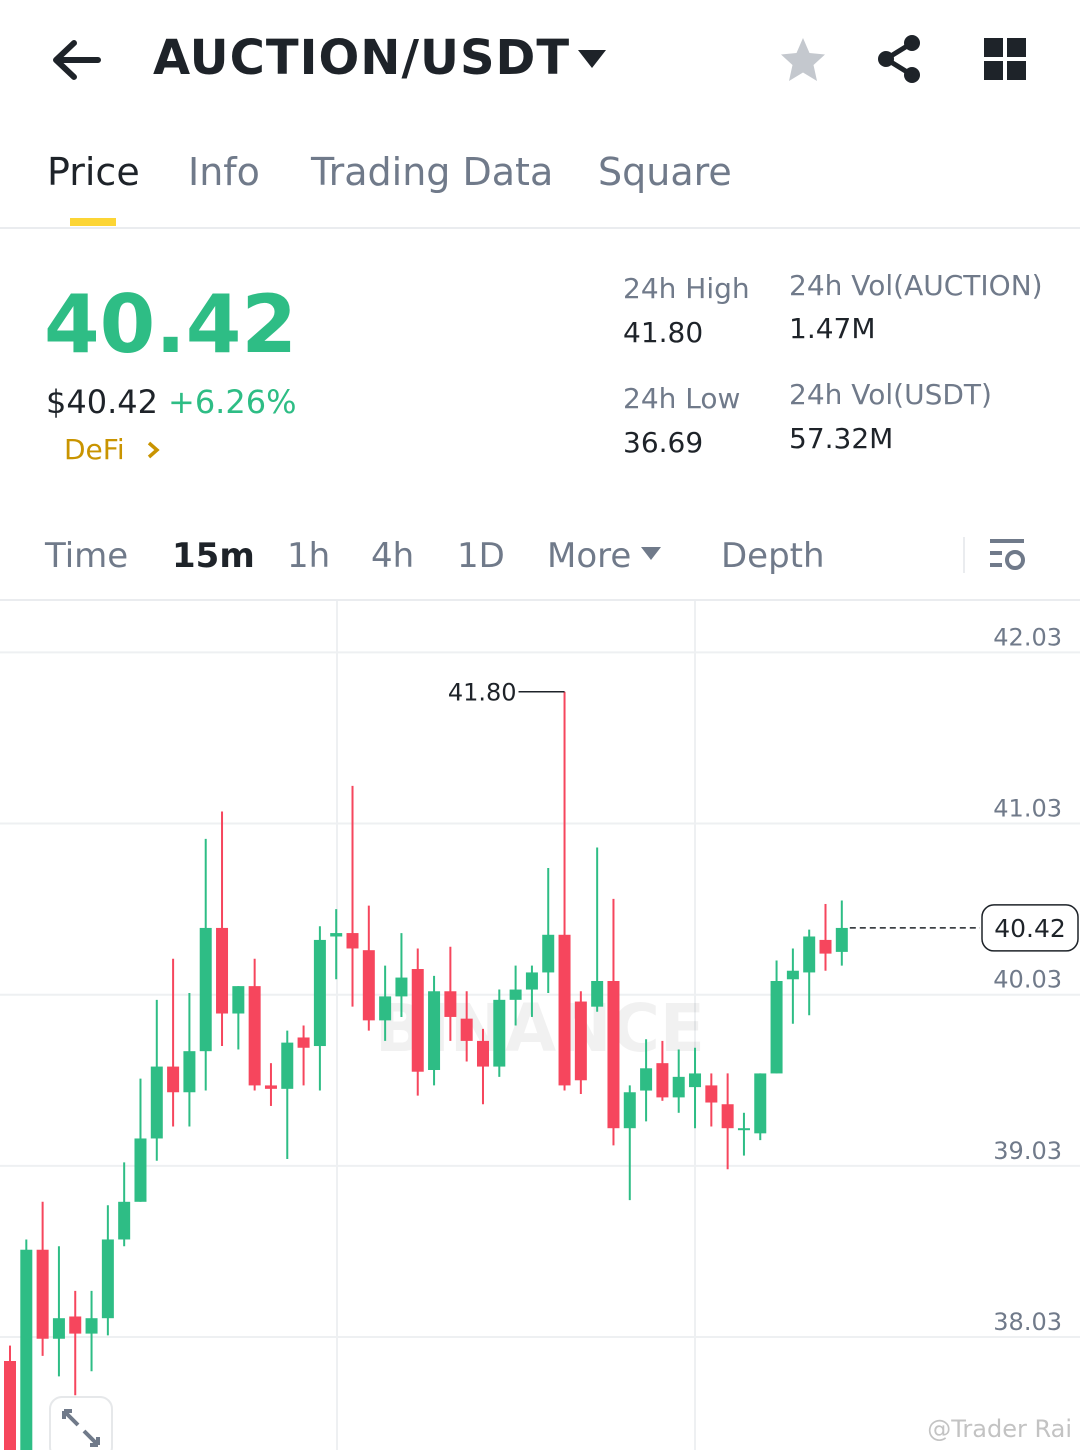 This screenshot has height=1450, width=1080. What do you see at coordinates (393, 556) in the screenshot?
I see `interval: 4h` at bounding box center [393, 556].